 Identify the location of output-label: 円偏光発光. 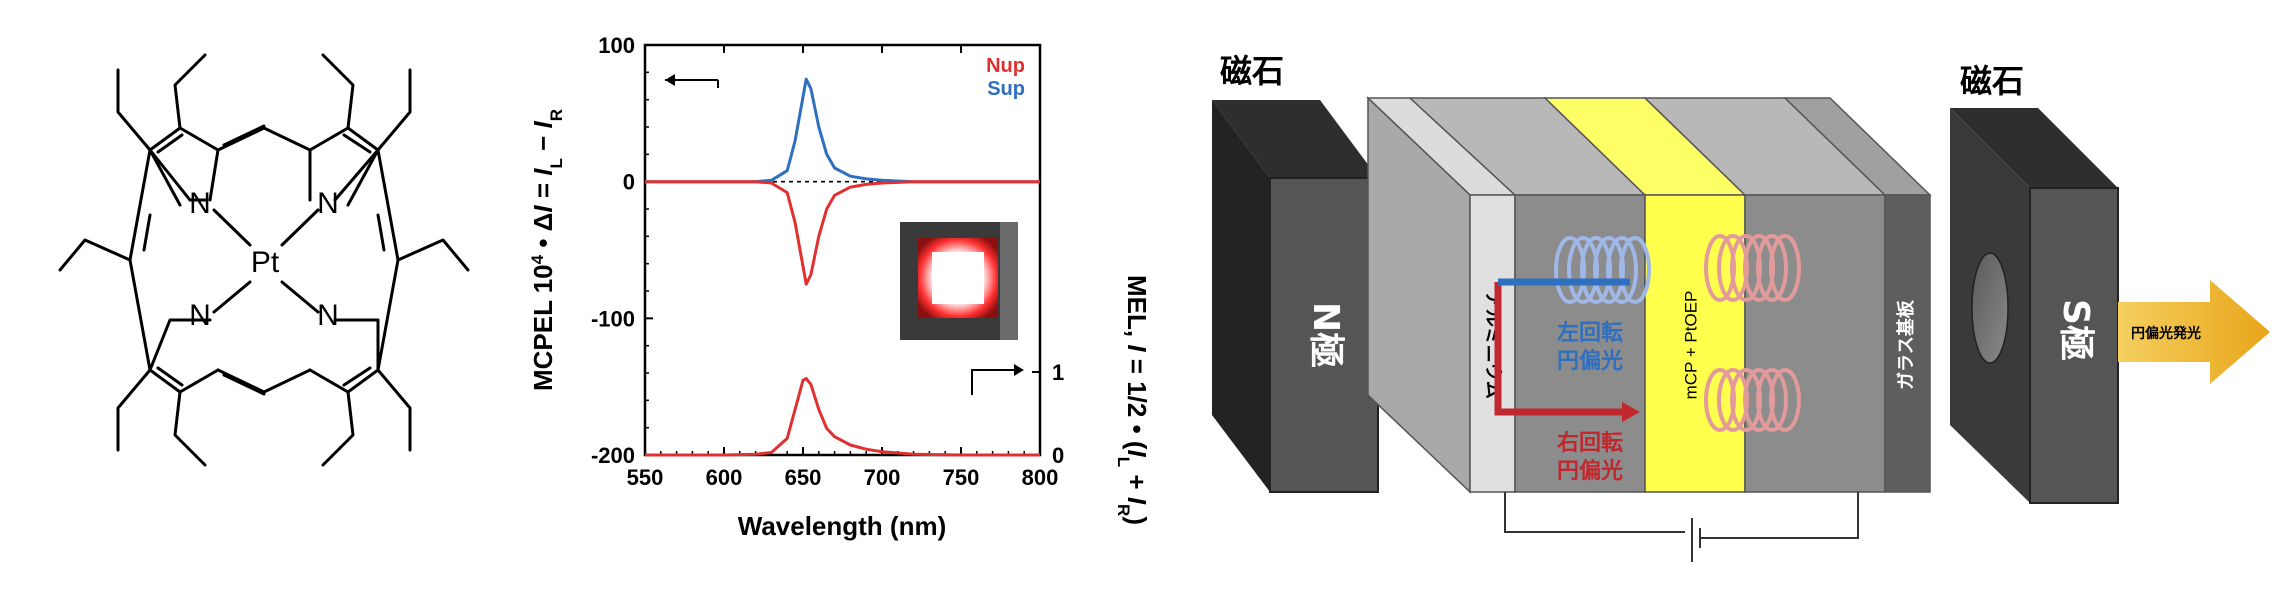
(2166, 333).